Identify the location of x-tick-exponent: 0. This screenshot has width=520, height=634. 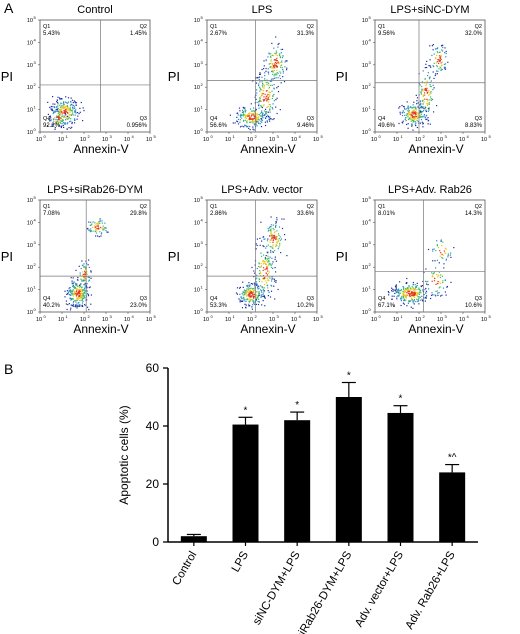
(45, 136).